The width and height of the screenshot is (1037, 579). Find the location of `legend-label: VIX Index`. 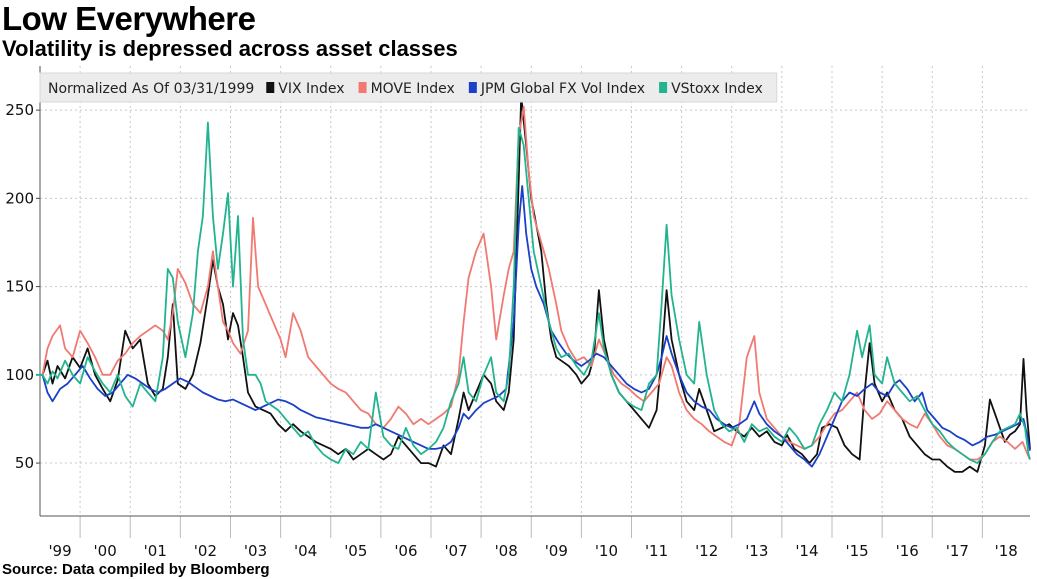

legend-label: VIX Index is located at coordinates (311, 89).